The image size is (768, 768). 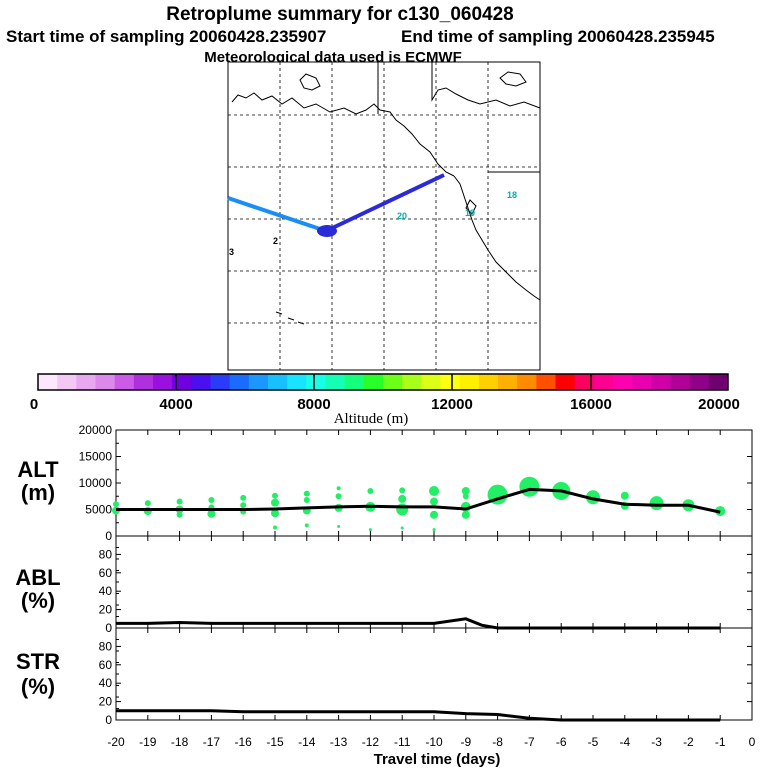 What do you see at coordinates (339, 742) in the screenshot?
I see `x-tick-label: -13` at bounding box center [339, 742].